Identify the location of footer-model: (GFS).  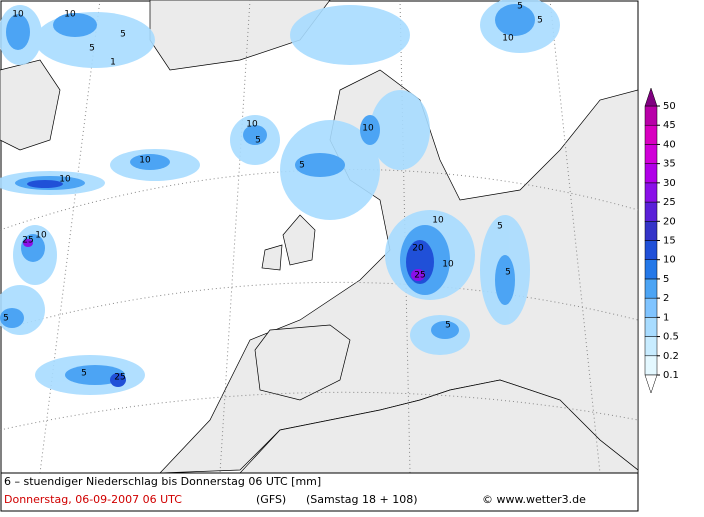
(271, 499).